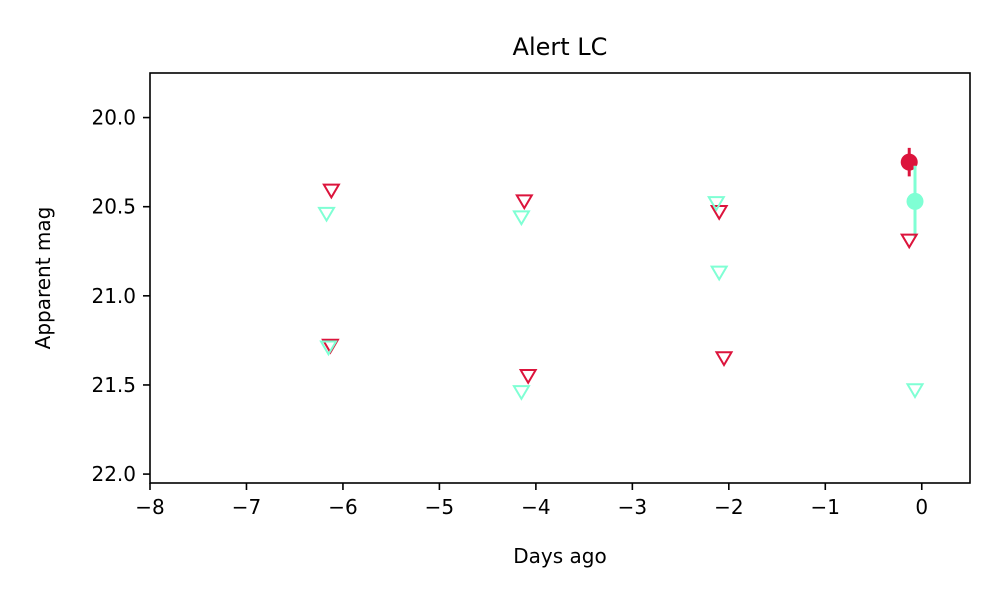  I want to click on y-tick-label: 22.0, so click(113, 474).